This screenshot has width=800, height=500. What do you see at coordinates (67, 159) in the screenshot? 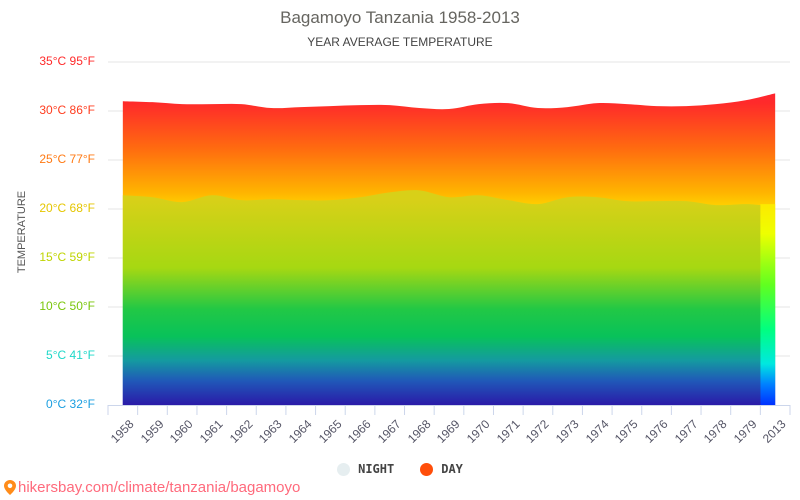
I see `y-tick-label: 25°C 77°F` at bounding box center [67, 159].